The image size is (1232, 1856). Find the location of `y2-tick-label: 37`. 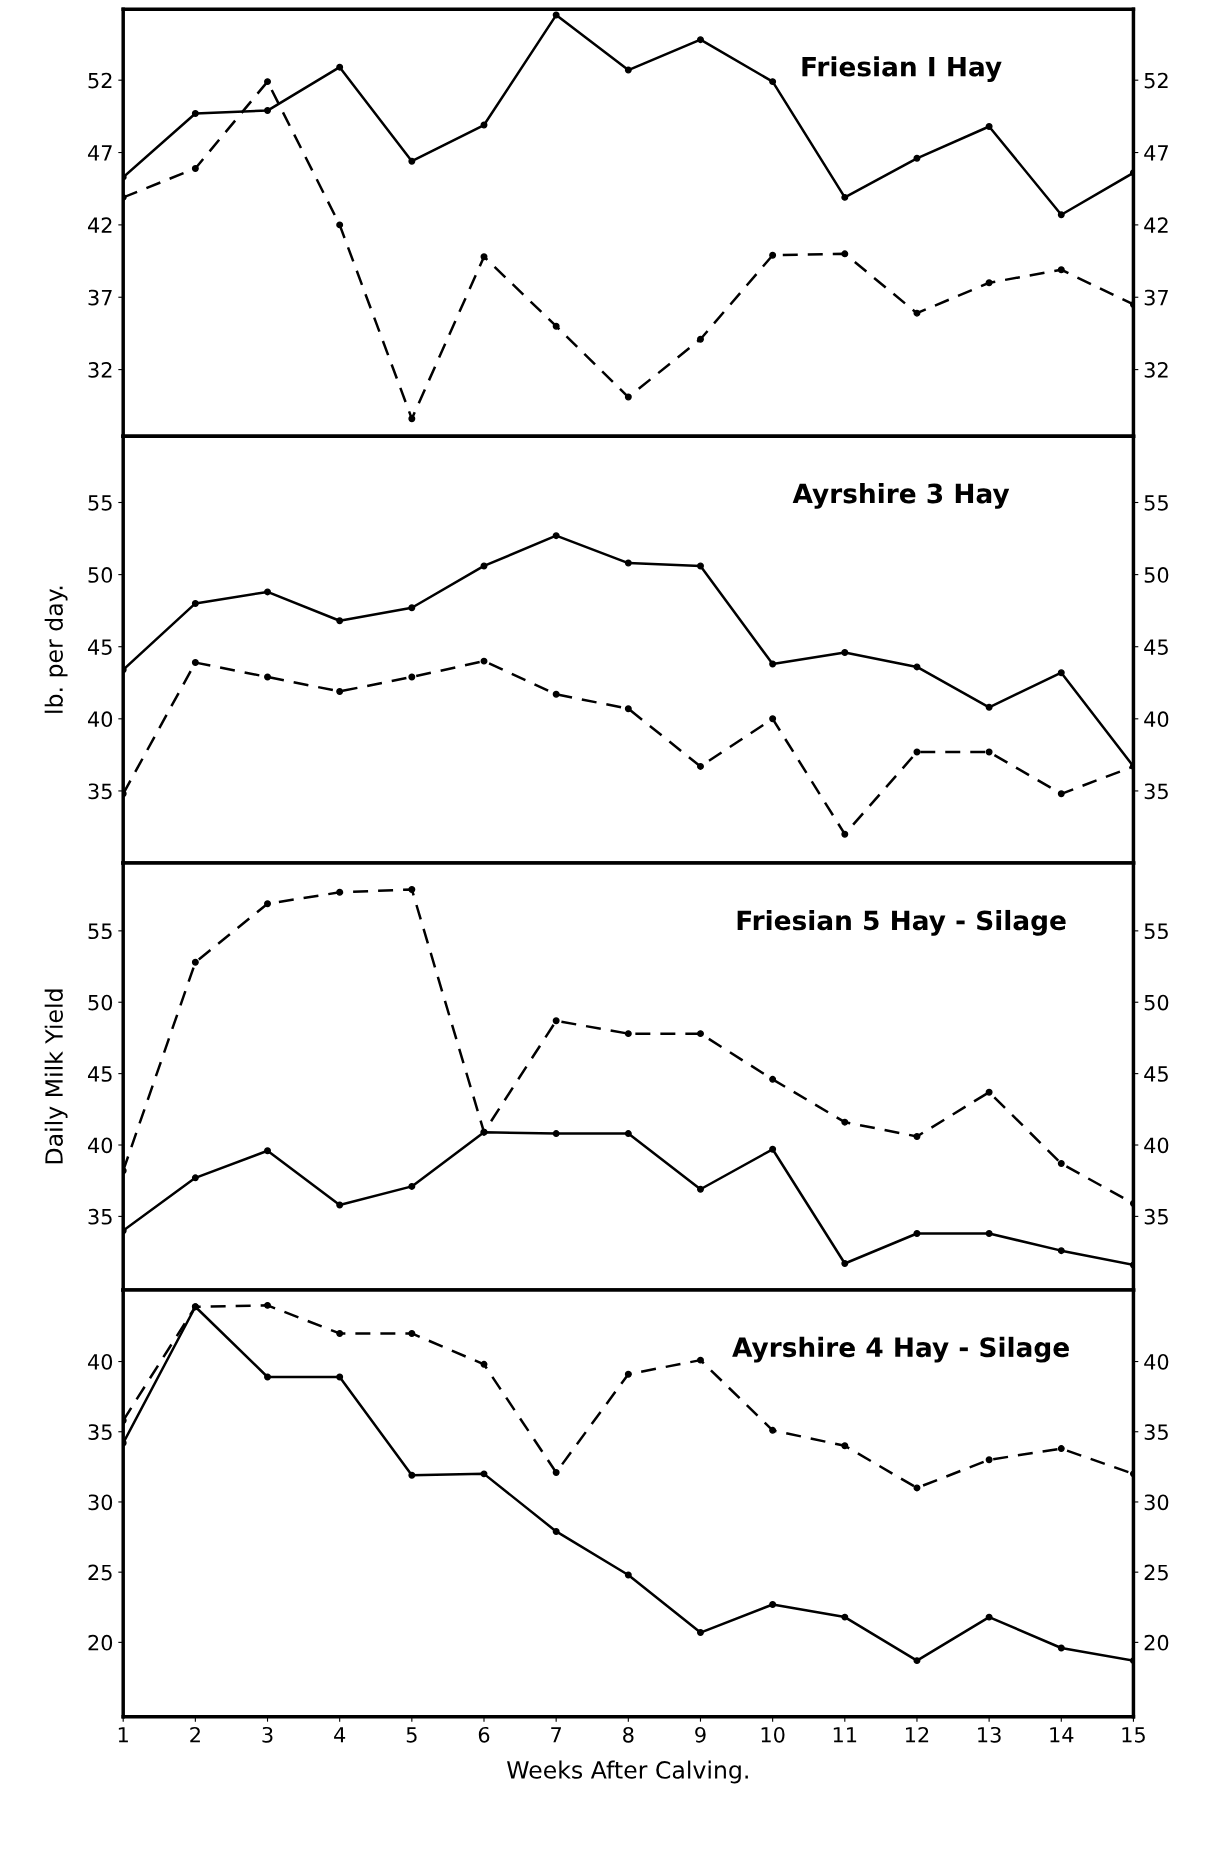

y2-tick-label: 37 is located at coordinates (1156, 297).